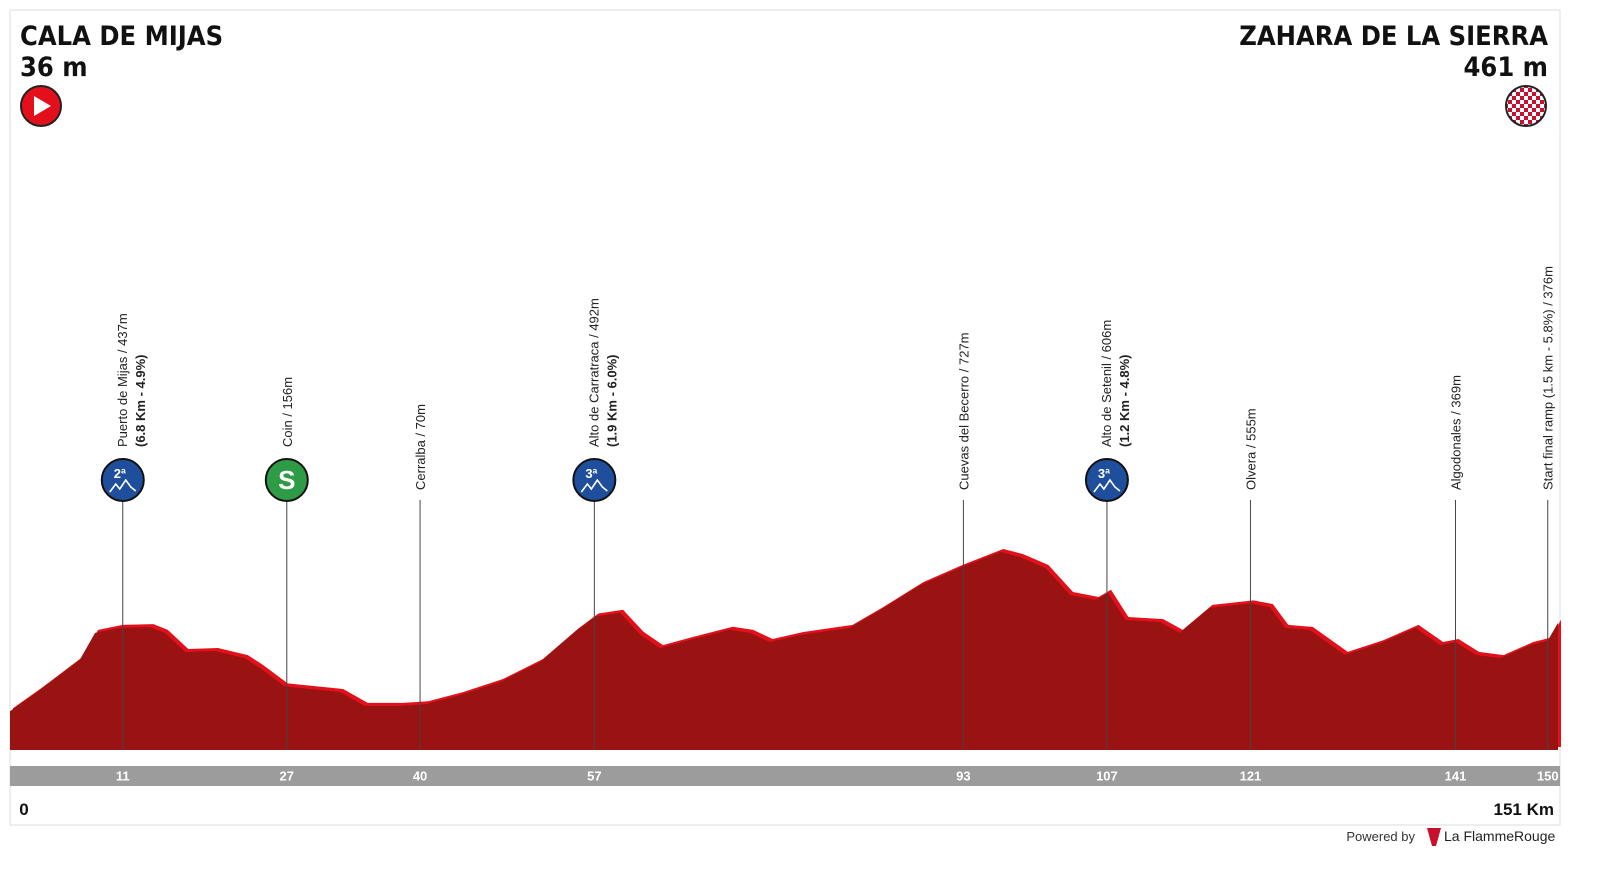 Image resolution: width=1600 pixels, height=870 pixels. What do you see at coordinates (963, 411) in the screenshot?
I see `waypoint-name: Cuevas del Becerro / 727m` at bounding box center [963, 411].